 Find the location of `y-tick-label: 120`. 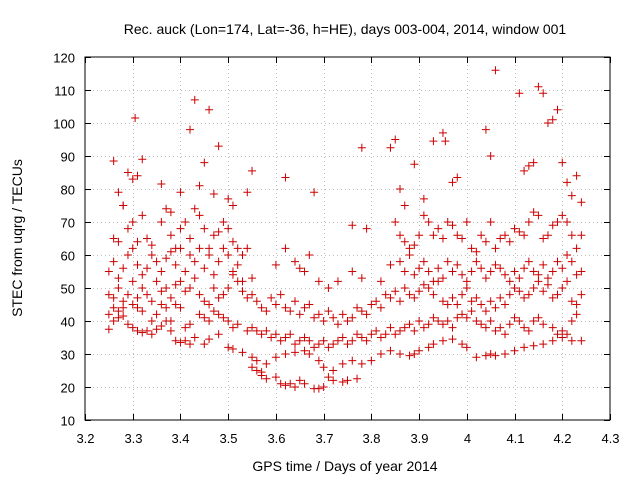

y-tick-label: 120 is located at coordinates (64, 58).